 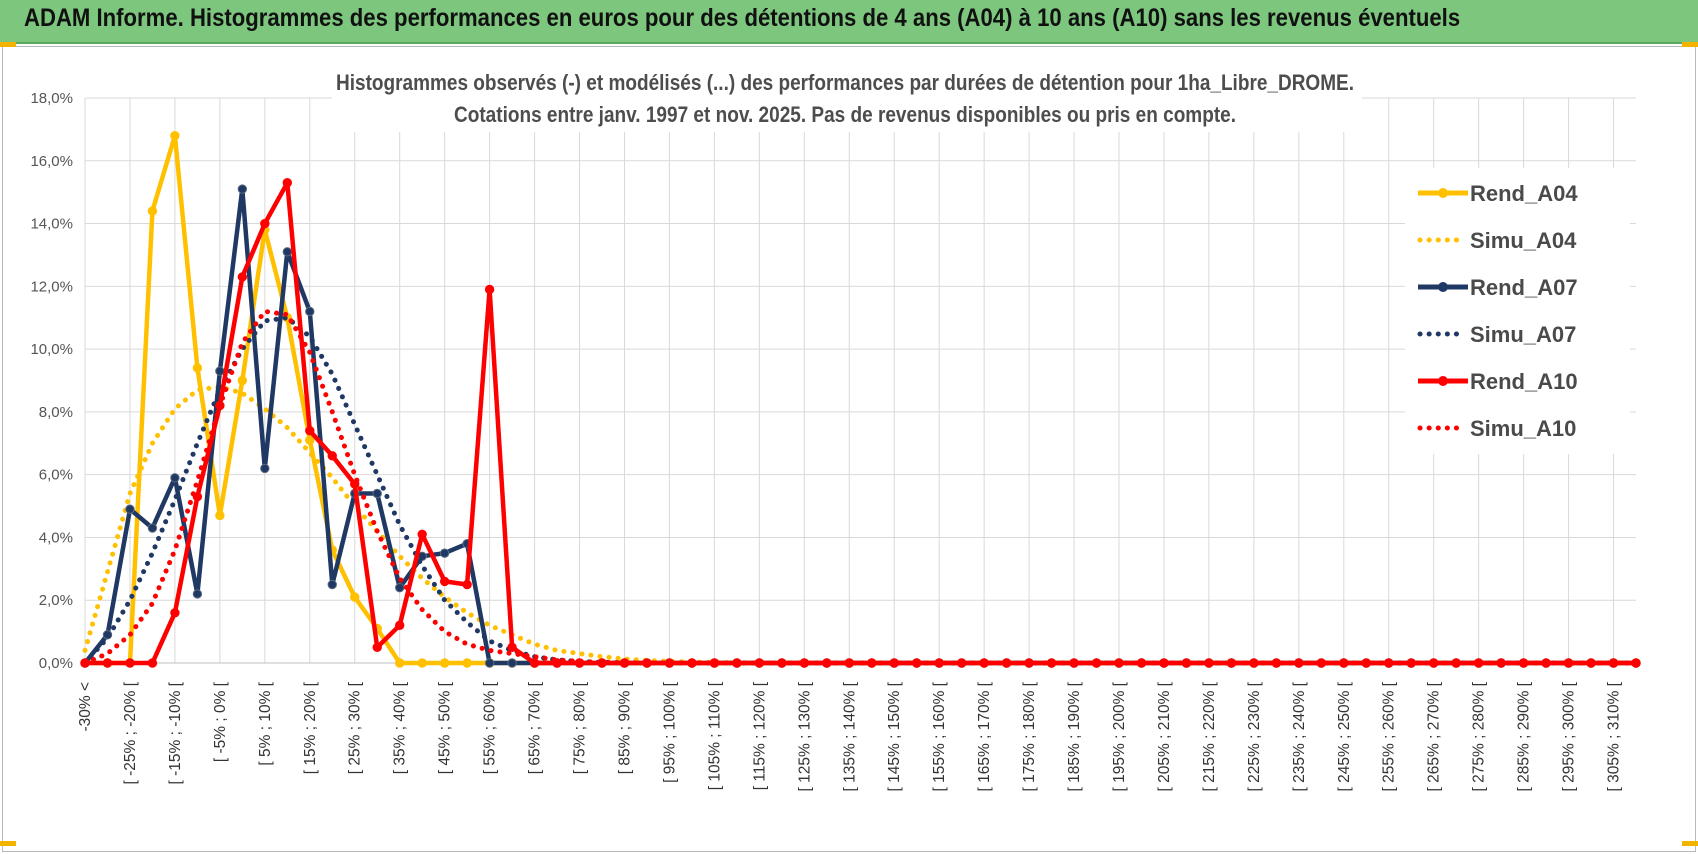 What do you see at coordinates (51, 224) in the screenshot?
I see `y-tick-label: 14,0%` at bounding box center [51, 224].